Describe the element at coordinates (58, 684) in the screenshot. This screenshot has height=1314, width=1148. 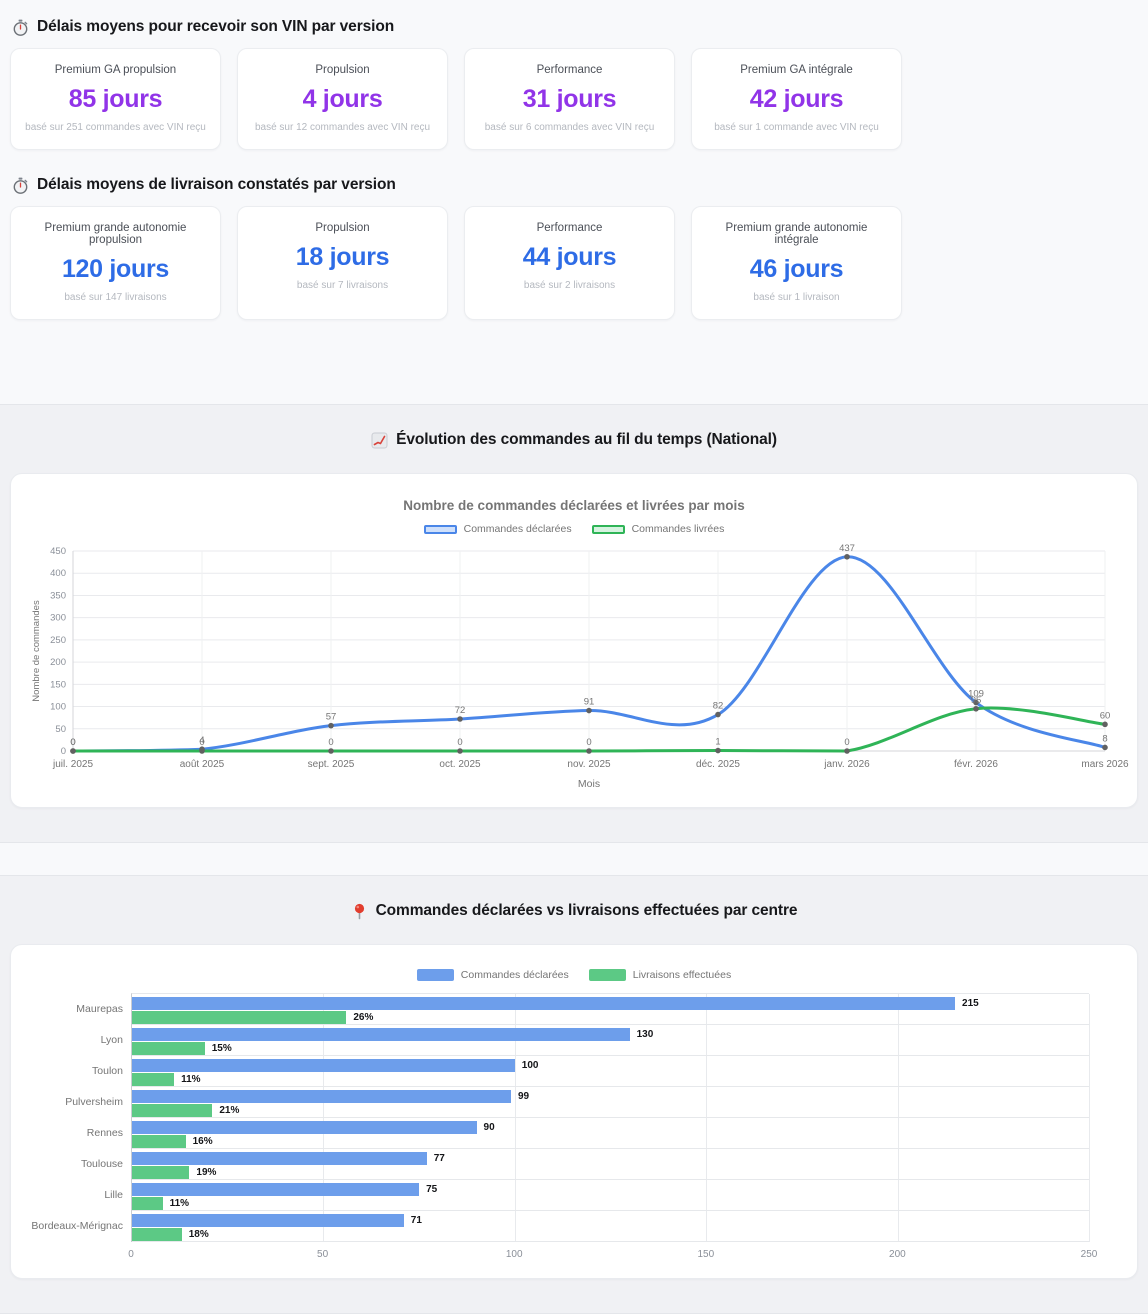
I see `svg-text: 150` at that location.